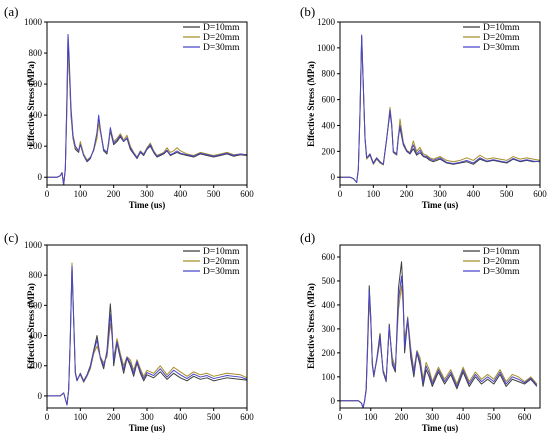  I want to click on panel-label: (d), so click(307, 237).